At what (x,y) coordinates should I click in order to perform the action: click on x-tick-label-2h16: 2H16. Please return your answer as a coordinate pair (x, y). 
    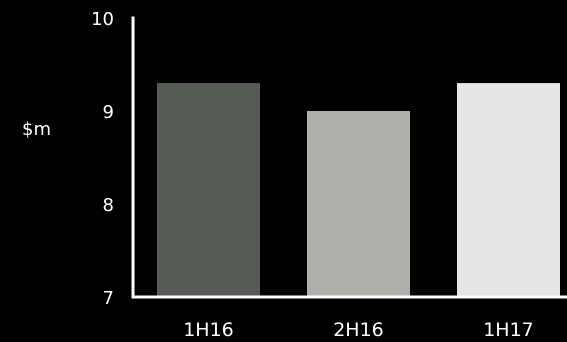
    Looking at the image, I should click on (358, 330).